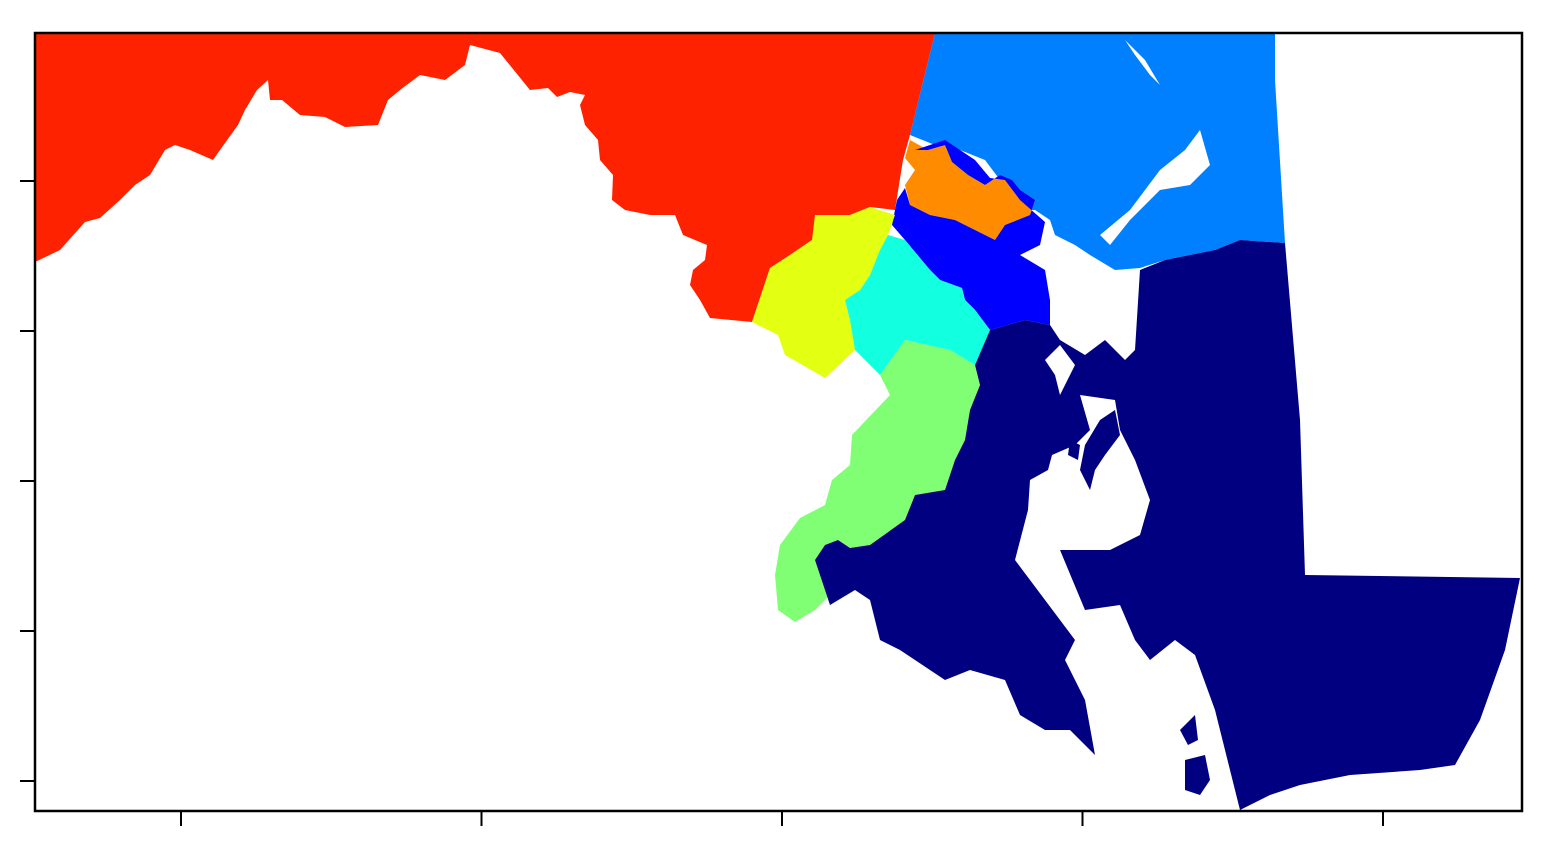  Describe the element at coordinates (1060, 370) in the screenshot. I see `eastern-bay-inlet` at that location.